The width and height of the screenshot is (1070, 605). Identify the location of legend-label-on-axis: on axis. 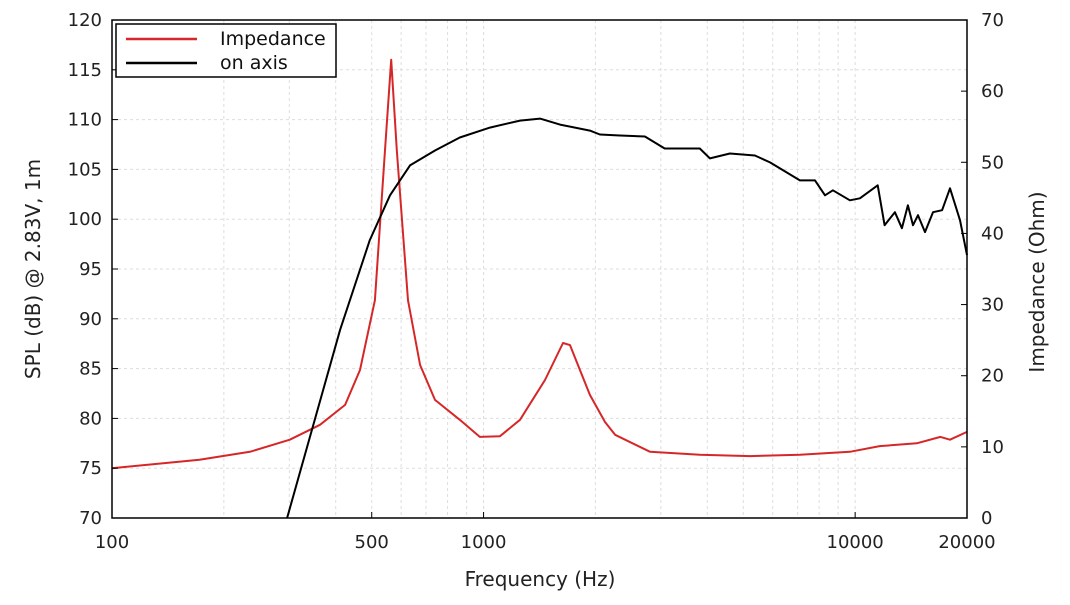
(254, 63).